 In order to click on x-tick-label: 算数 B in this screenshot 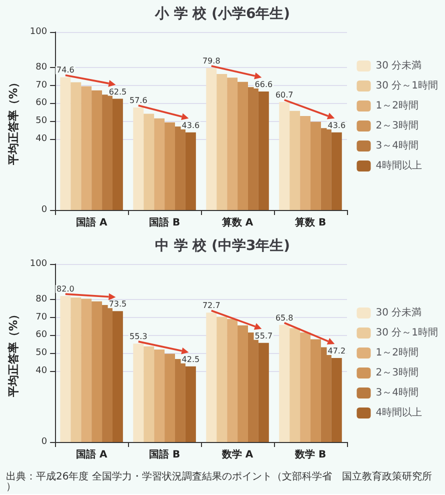, I will do `click(310, 222)`.